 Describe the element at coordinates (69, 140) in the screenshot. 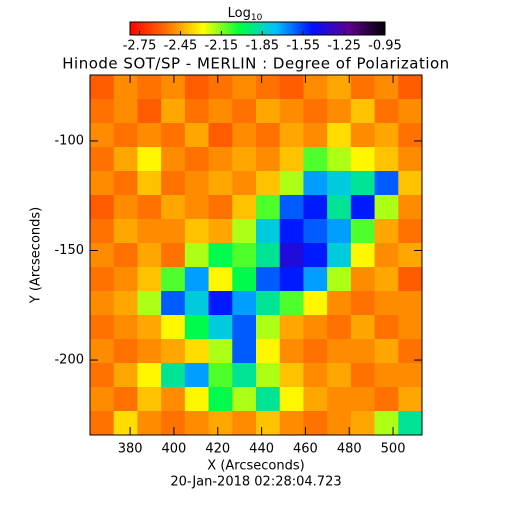

I see `y-tick-label: -100` at that location.